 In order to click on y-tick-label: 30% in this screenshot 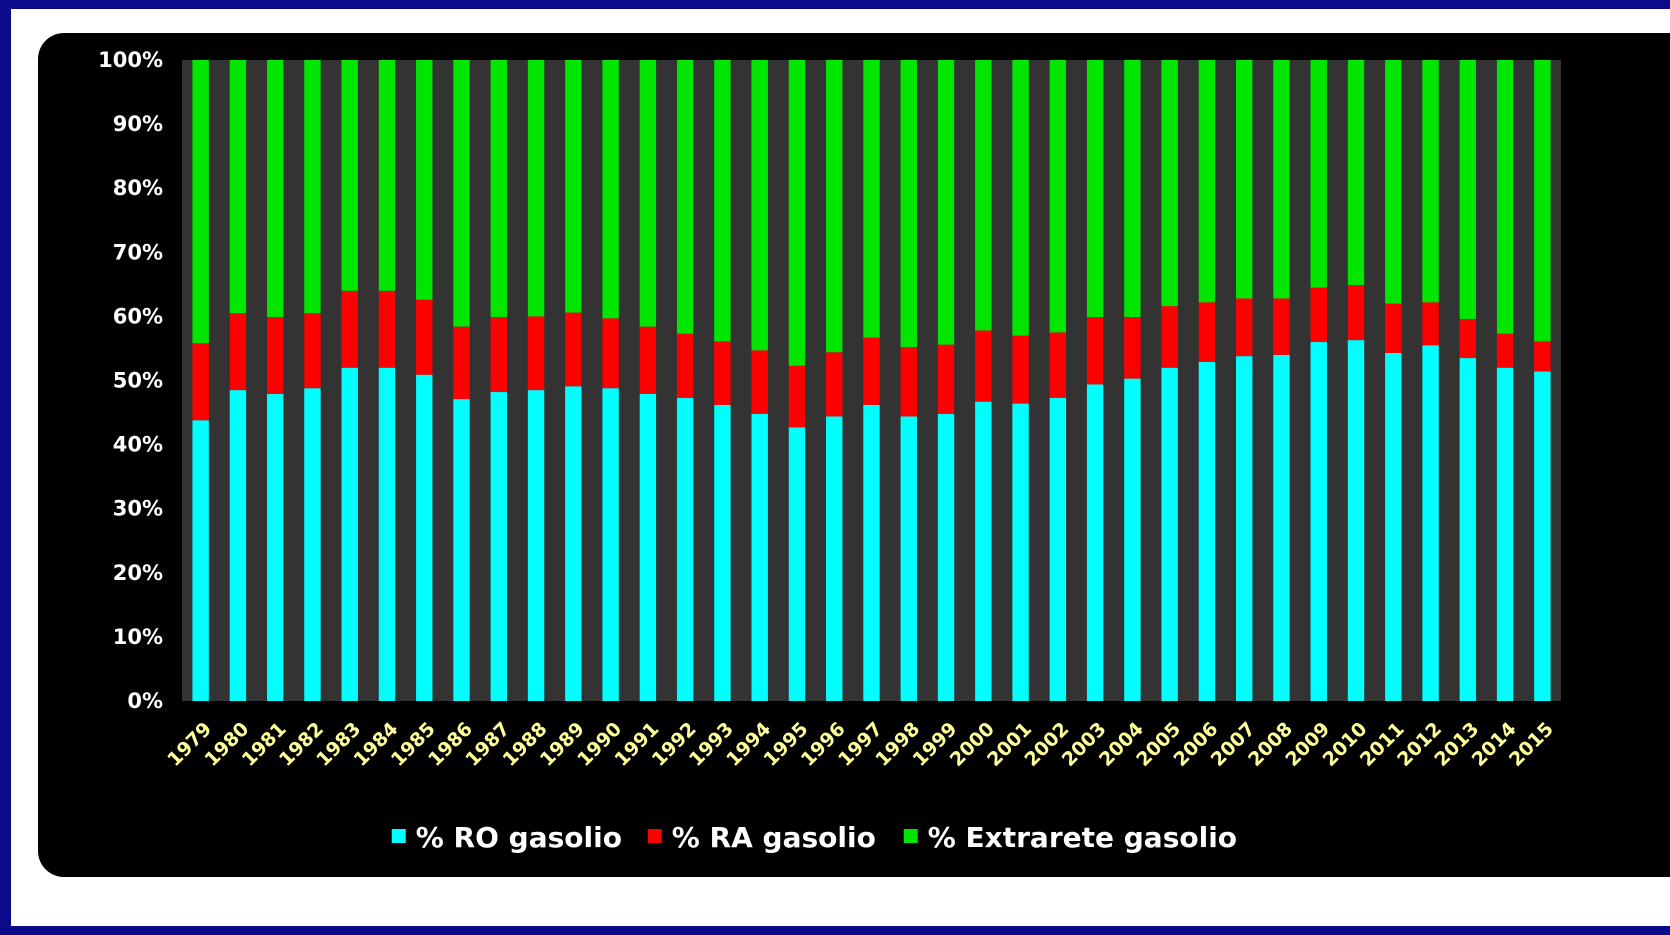, I will do `click(138, 509)`.